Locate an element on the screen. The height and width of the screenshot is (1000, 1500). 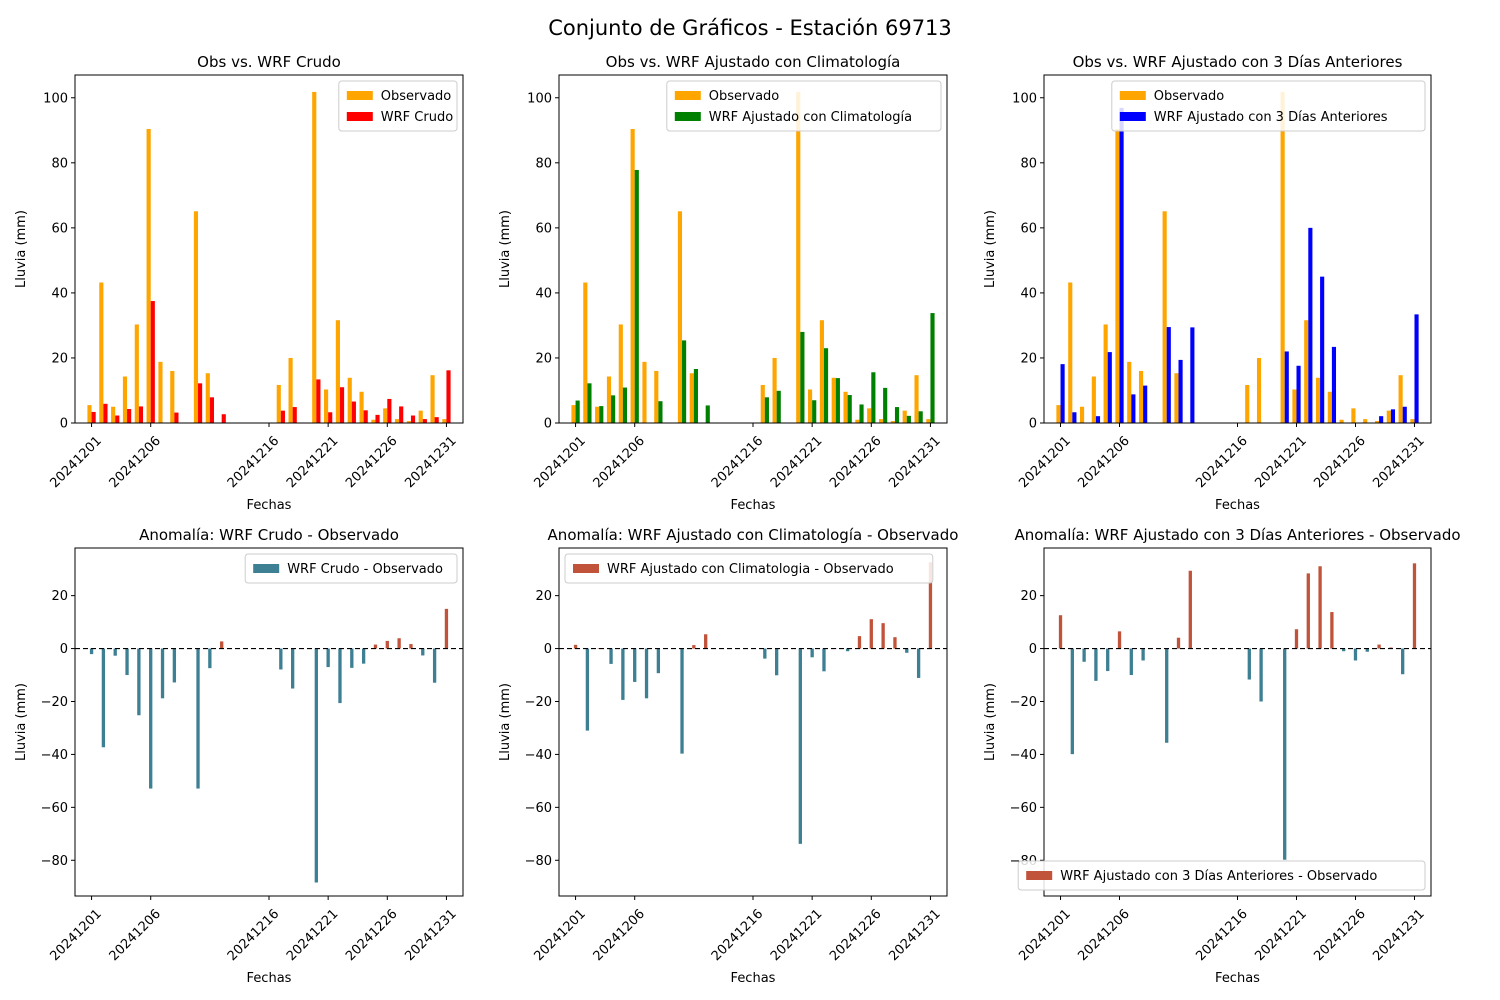
axes-frame is located at coordinates (1237, 722).